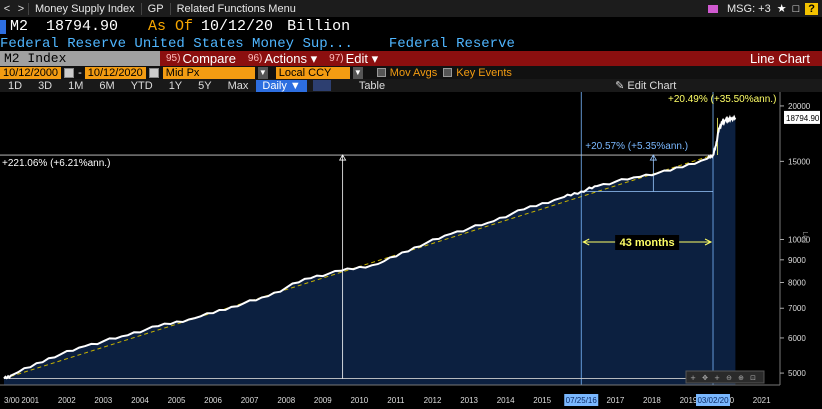 The image size is (822, 409). What do you see at coordinates (208, 72) in the screenshot?
I see `field-select: Mid Px` at bounding box center [208, 72].